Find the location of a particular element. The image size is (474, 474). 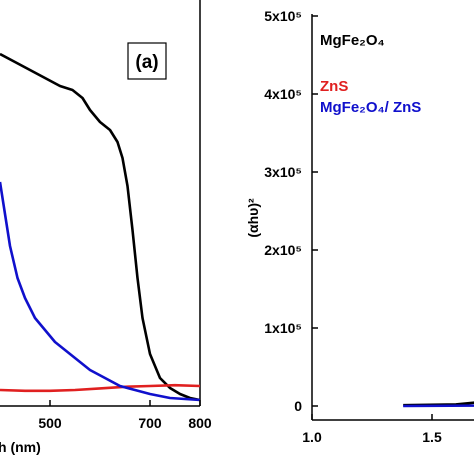

panel-b-y-tick-label: 2x10⁵ is located at coordinates (283, 250).